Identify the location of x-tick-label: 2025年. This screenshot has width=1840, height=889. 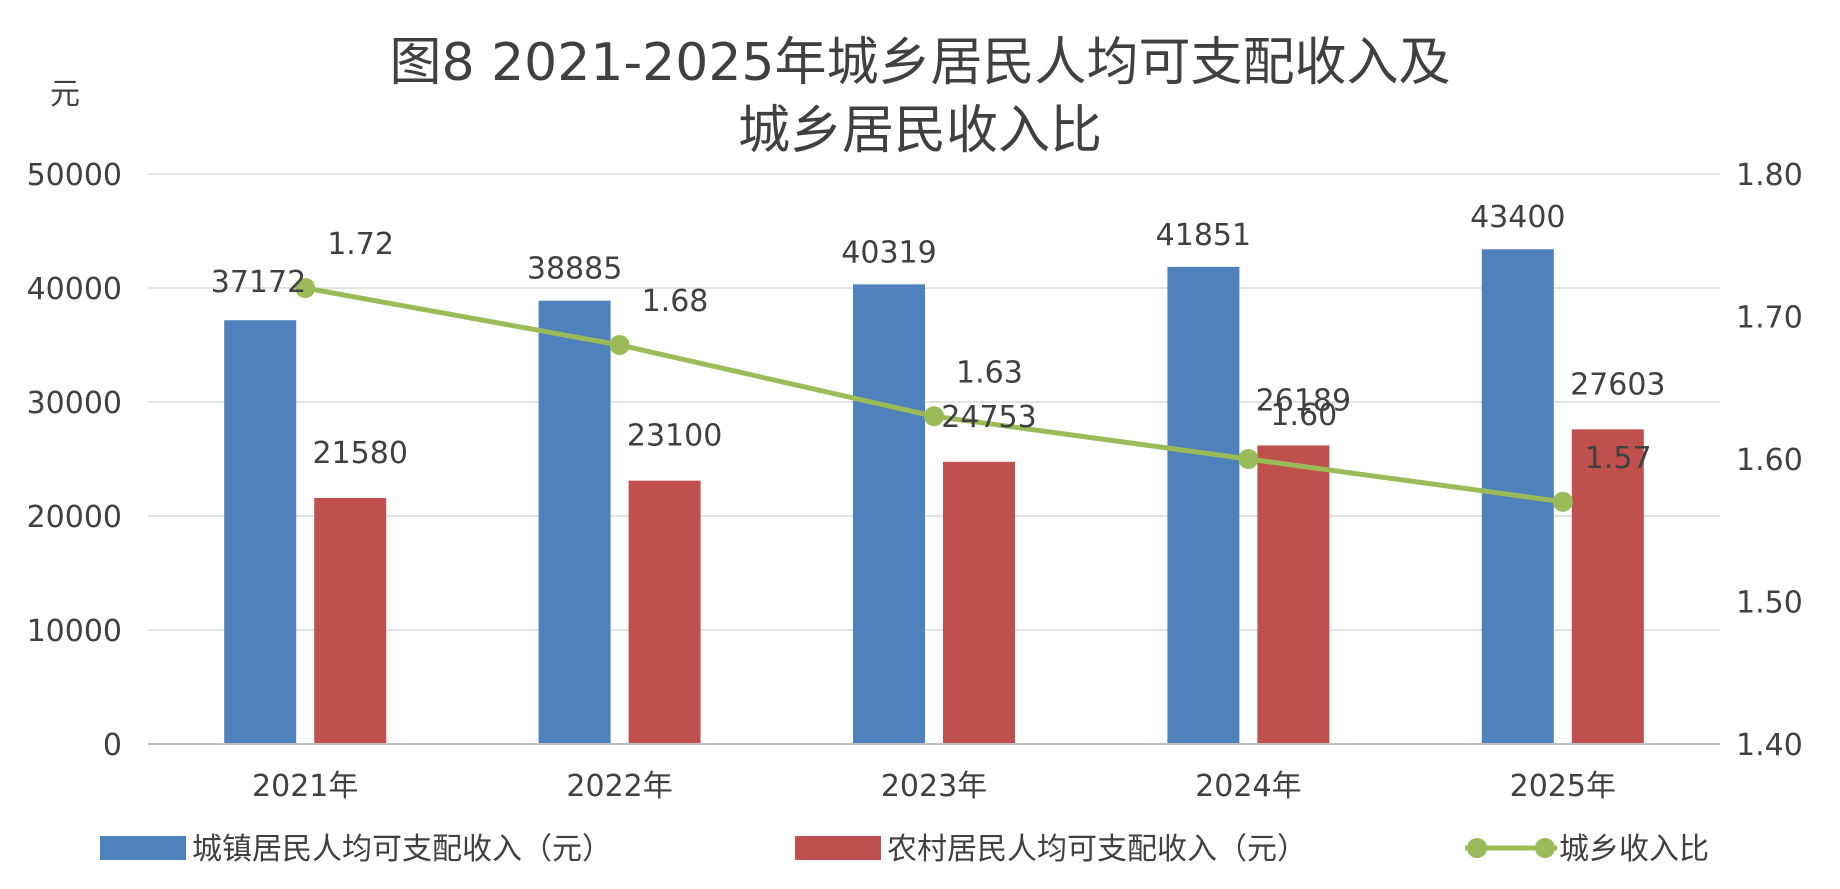
(1563, 786).